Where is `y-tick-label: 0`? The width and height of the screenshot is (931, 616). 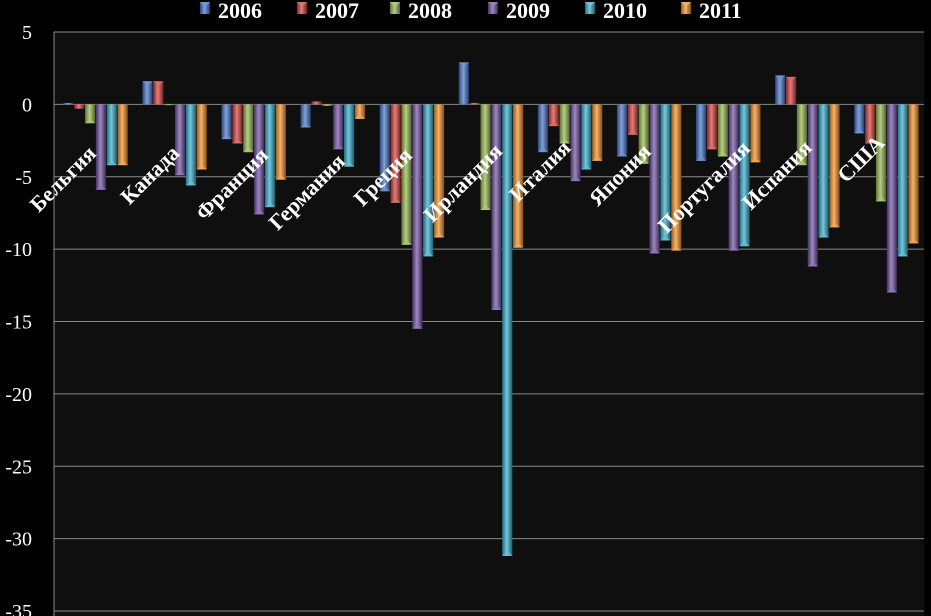
y-tick-label: 0 is located at coordinates (27, 105).